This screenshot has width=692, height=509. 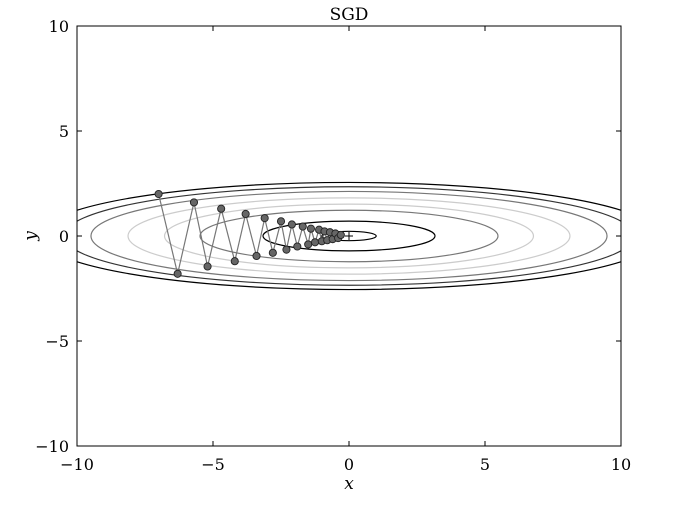 I want to click on x-axis-label: x, so click(x=349, y=484).